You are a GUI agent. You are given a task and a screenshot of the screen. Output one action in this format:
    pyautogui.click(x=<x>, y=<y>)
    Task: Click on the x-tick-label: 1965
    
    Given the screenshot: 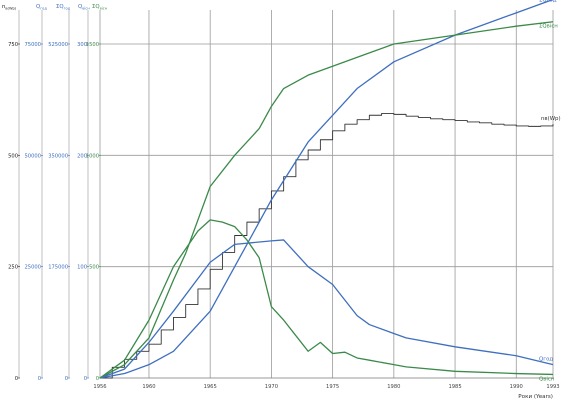 What is the action you would take?
    pyautogui.click(x=210, y=387)
    